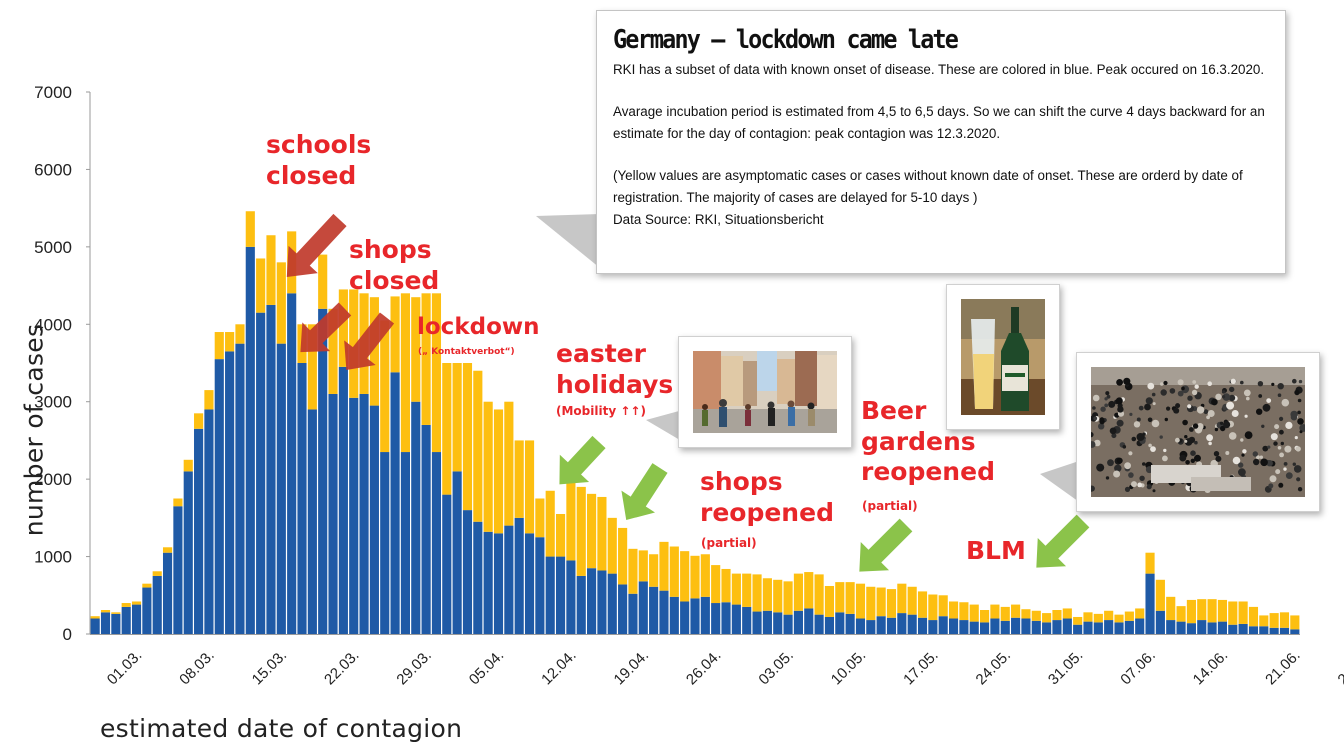 The image size is (1344, 756). Describe the element at coordinates (786, 40) in the screenshot. I see `info-title: Germany – lockdown came late` at that location.